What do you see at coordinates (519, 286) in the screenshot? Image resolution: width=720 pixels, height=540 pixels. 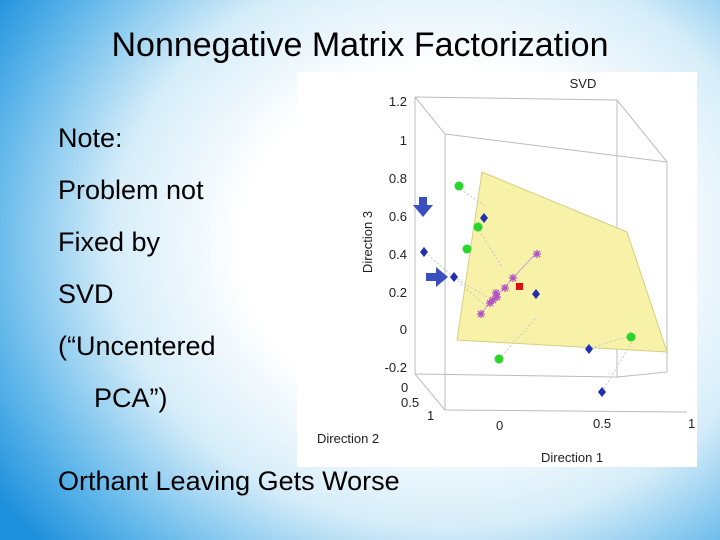 I see `red-point` at bounding box center [519, 286].